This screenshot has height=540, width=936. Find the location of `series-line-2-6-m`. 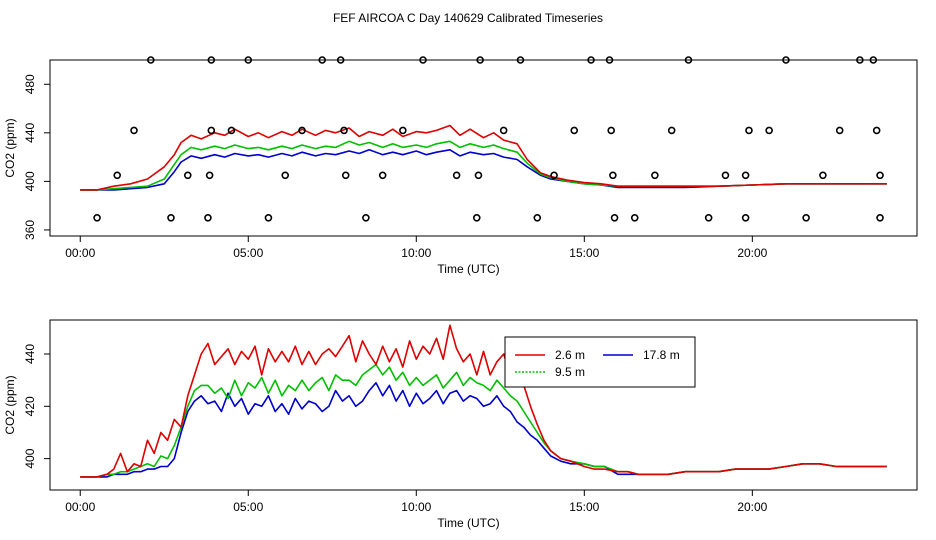

series-line-2-6-m is located at coordinates (483, 157).